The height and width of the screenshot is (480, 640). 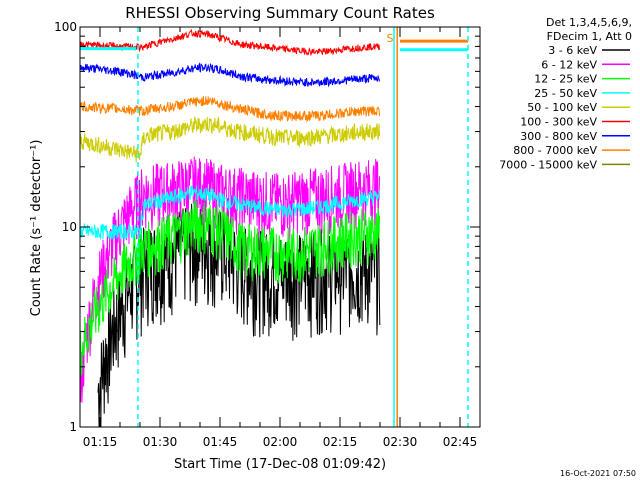 I want to click on legend-header-line-1: Det 1,3,4,5,6,9,, so click(x=589, y=22).